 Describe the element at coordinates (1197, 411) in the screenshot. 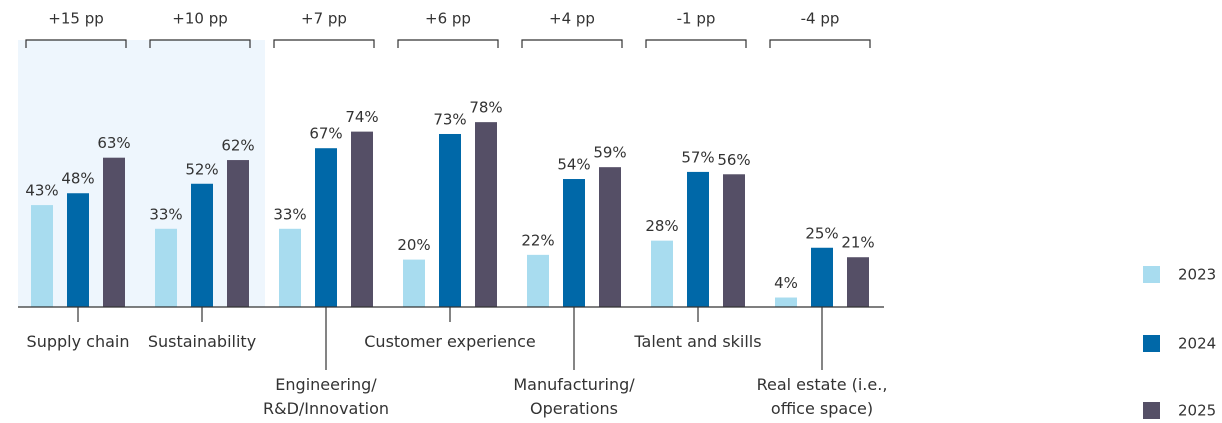

I see `legend-label: 2025` at that location.